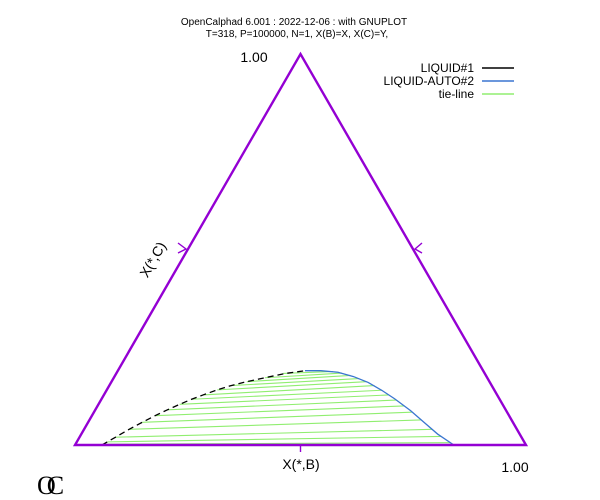 The height and width of the screenshot is (500, 600). What do you see at coordinates (514, 467) in the screenshot?
I see `right-corner-label: 1.00` at bounding box center [514, 467].